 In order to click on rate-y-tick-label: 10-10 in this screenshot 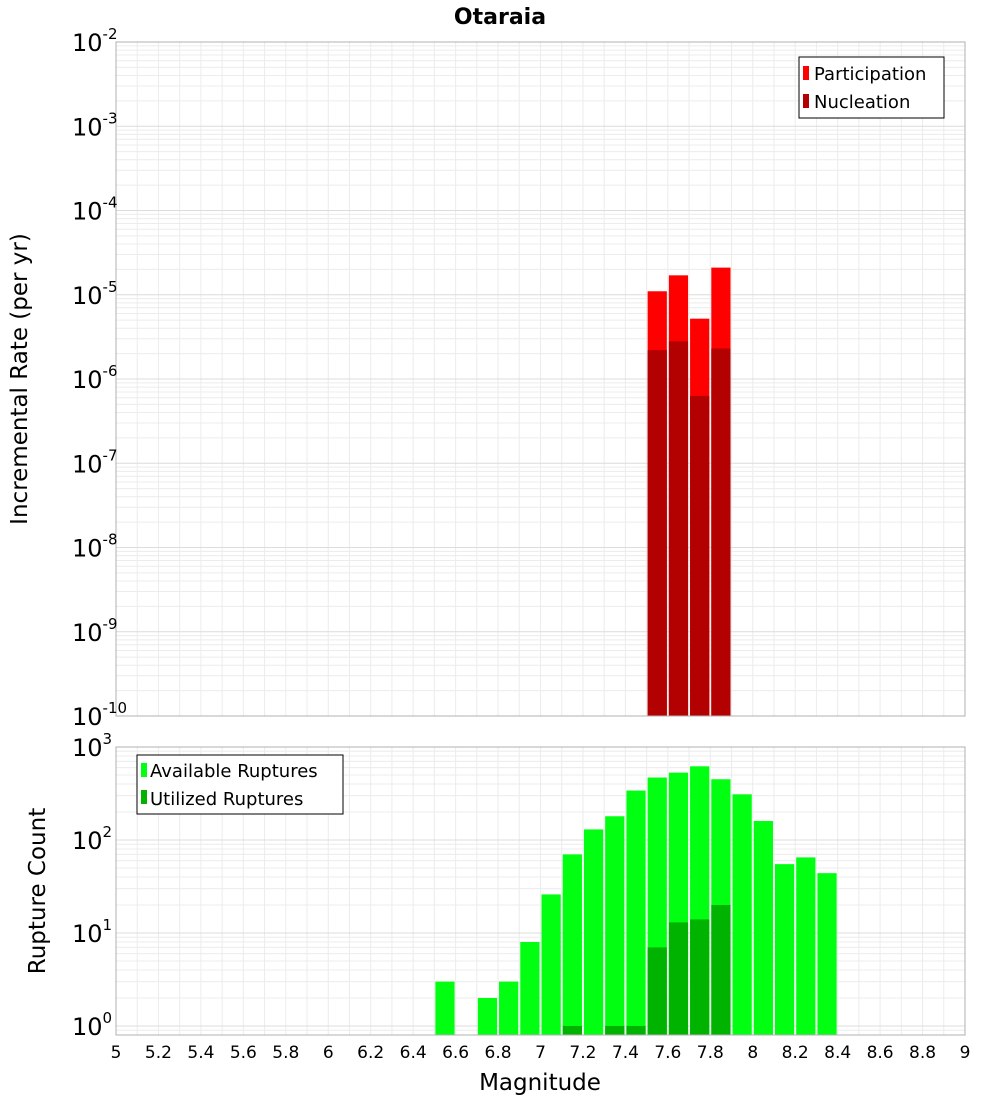, I will do `click(99, 715)`.